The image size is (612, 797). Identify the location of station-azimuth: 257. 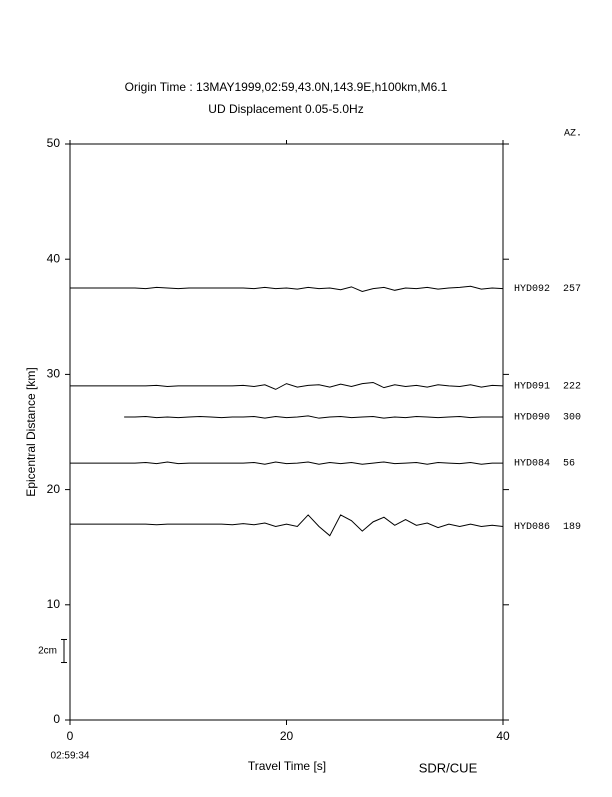
(572, 289).